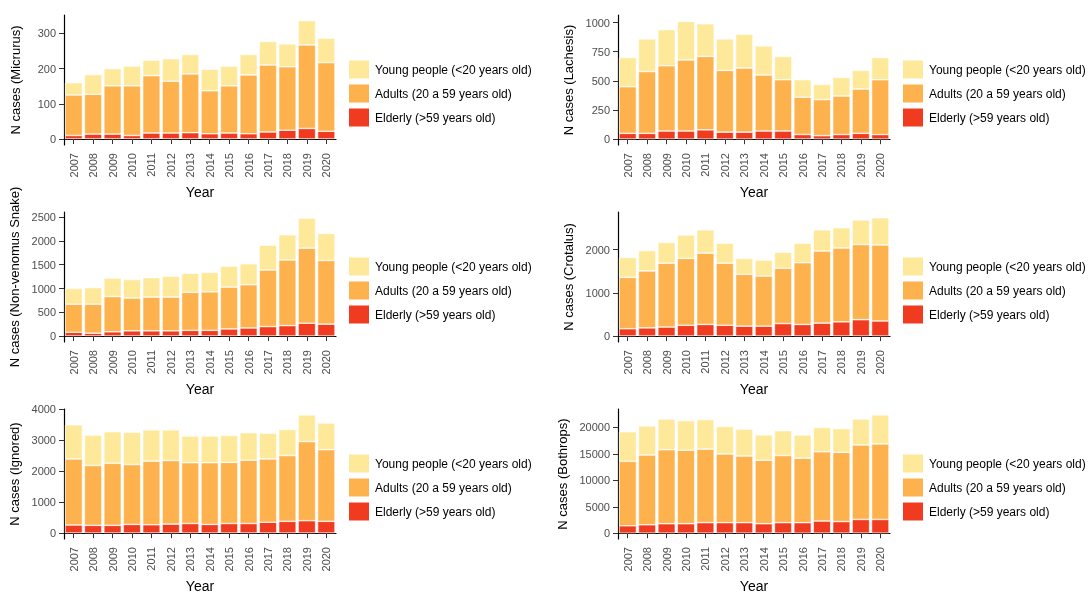 Image resolution: width=1088 pixels, height=592 pixels. What do you see at coordinates (15, 80) in the screenshot?
I see `y-axis-title: N cases (Micrurus)` at bounding box center [15, 80].